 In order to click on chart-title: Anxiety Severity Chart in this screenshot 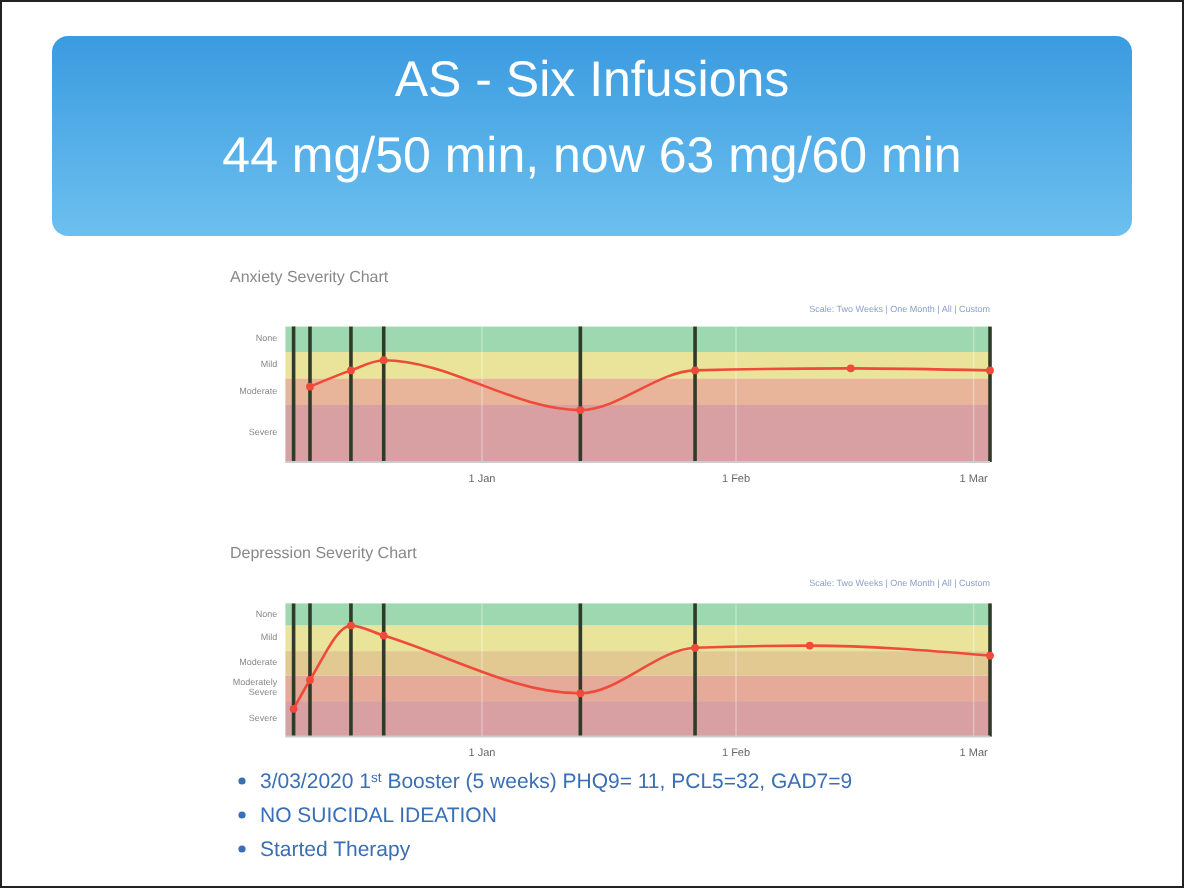, I will do `click(310, 277)`.